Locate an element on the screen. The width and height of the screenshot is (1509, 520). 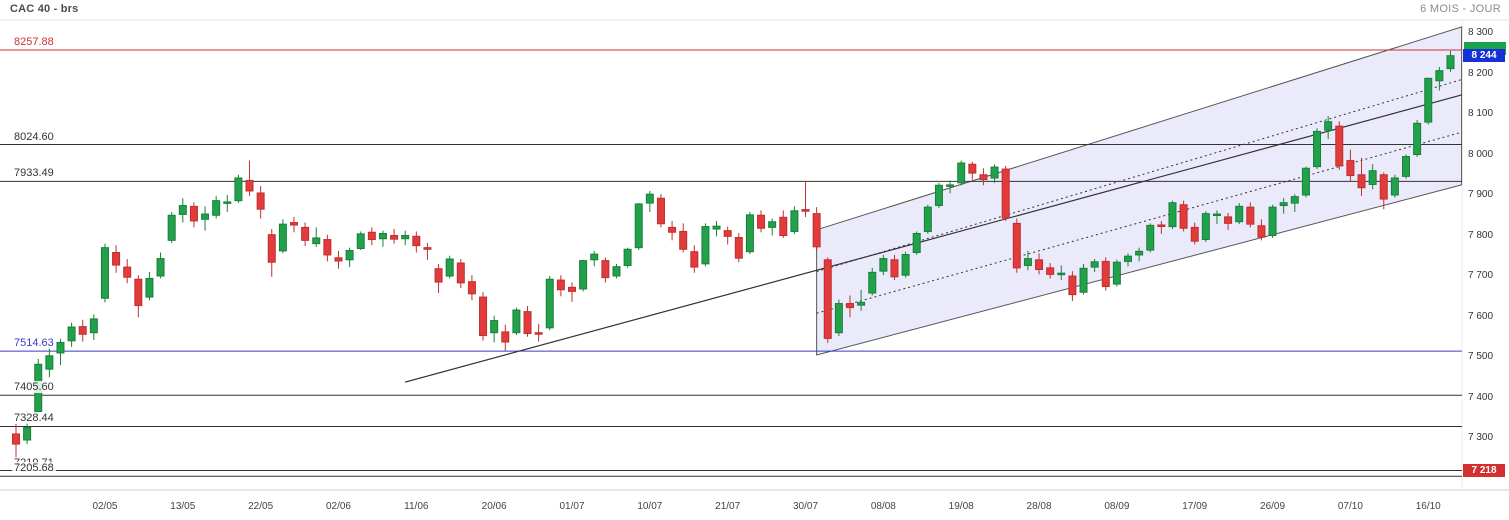
last-price-badge: 8 244 is located at coordinates (1484, 55).